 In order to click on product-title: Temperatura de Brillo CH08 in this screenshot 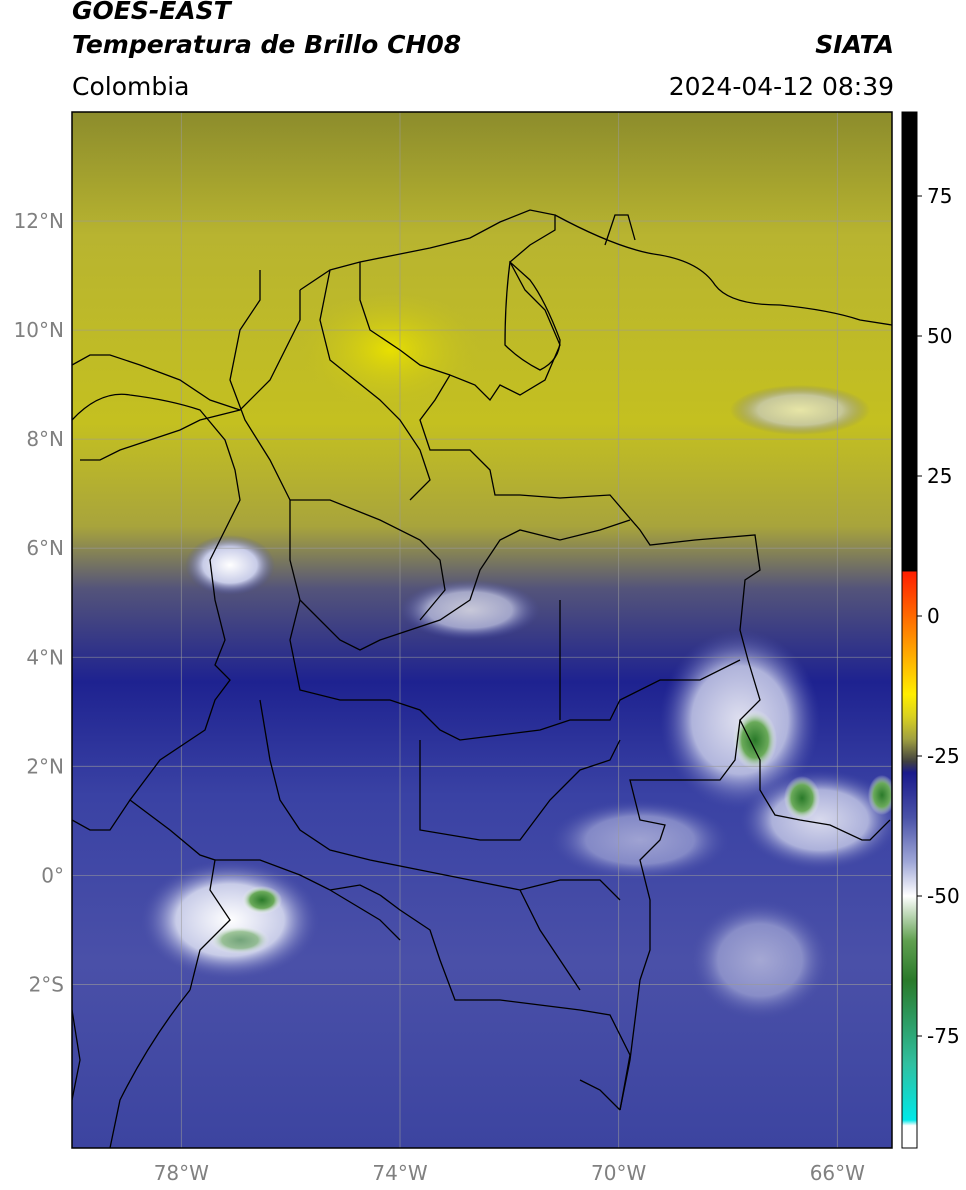, I will do `click(267, 44)`.